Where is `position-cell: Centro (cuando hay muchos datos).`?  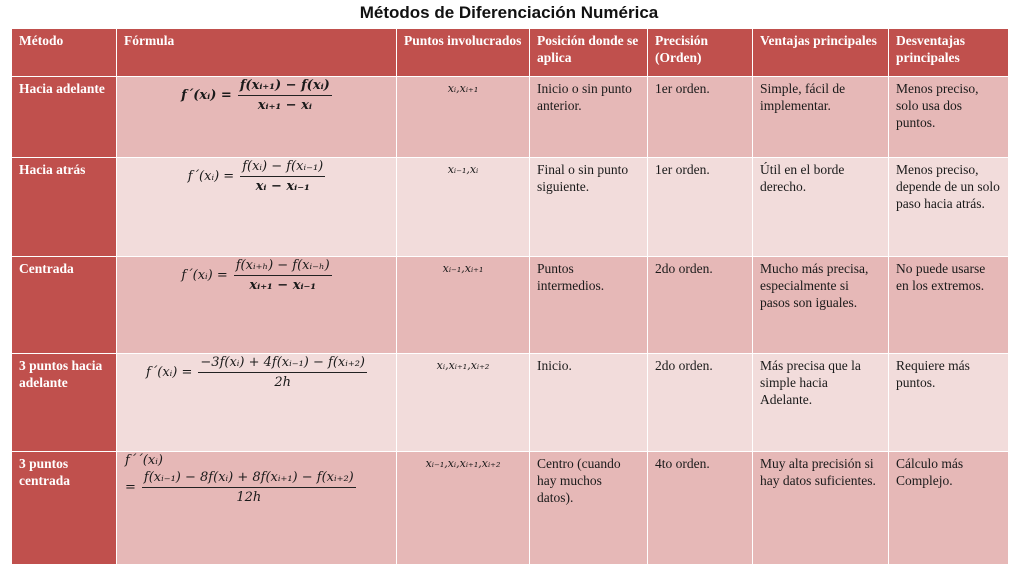
position-cell: Centro (cuando hay muchos datos). is located at coordinates (588, 508).